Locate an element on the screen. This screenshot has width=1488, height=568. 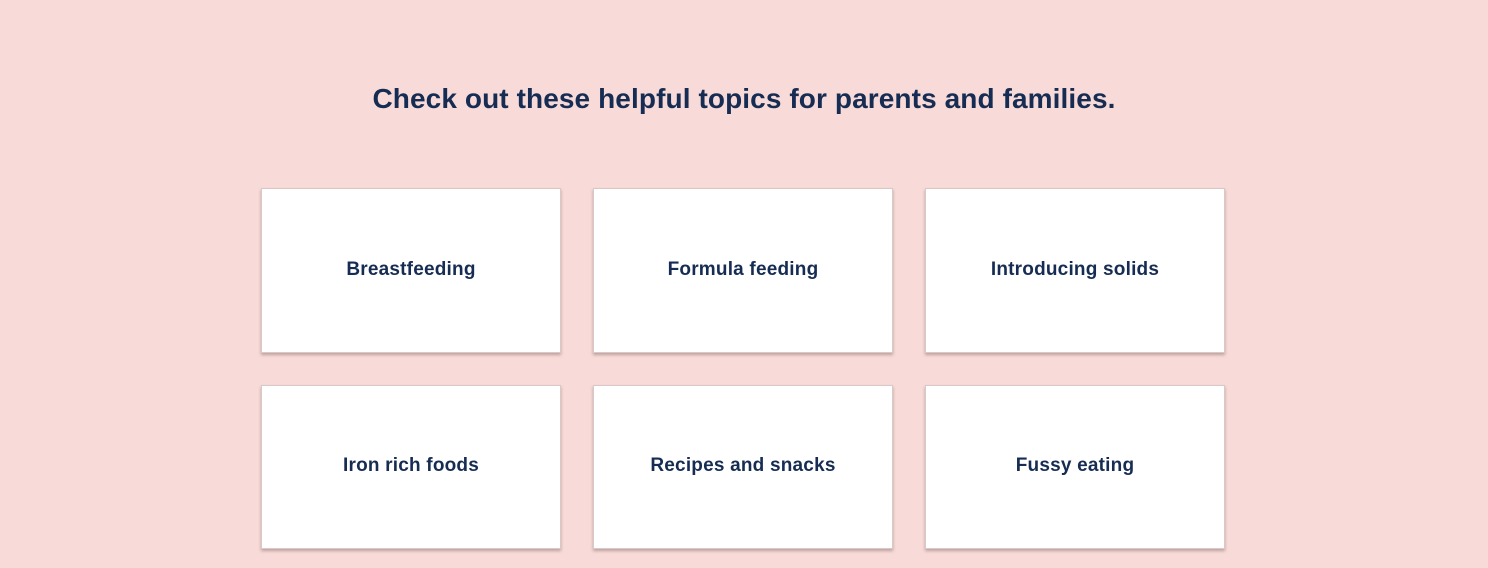
topic-card-label: Iron rich foods is located at coordinates (411, 465).